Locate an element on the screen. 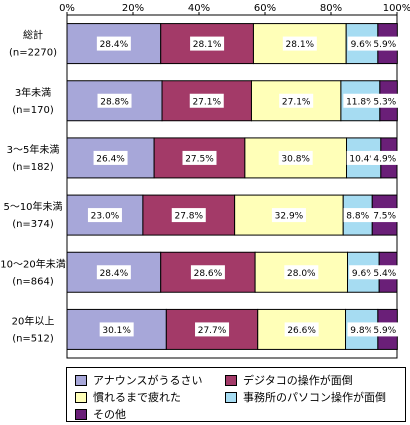 The width and height of the screenshot is (410, 425). data-label: 26.4% is located at coordinates (110, 159).